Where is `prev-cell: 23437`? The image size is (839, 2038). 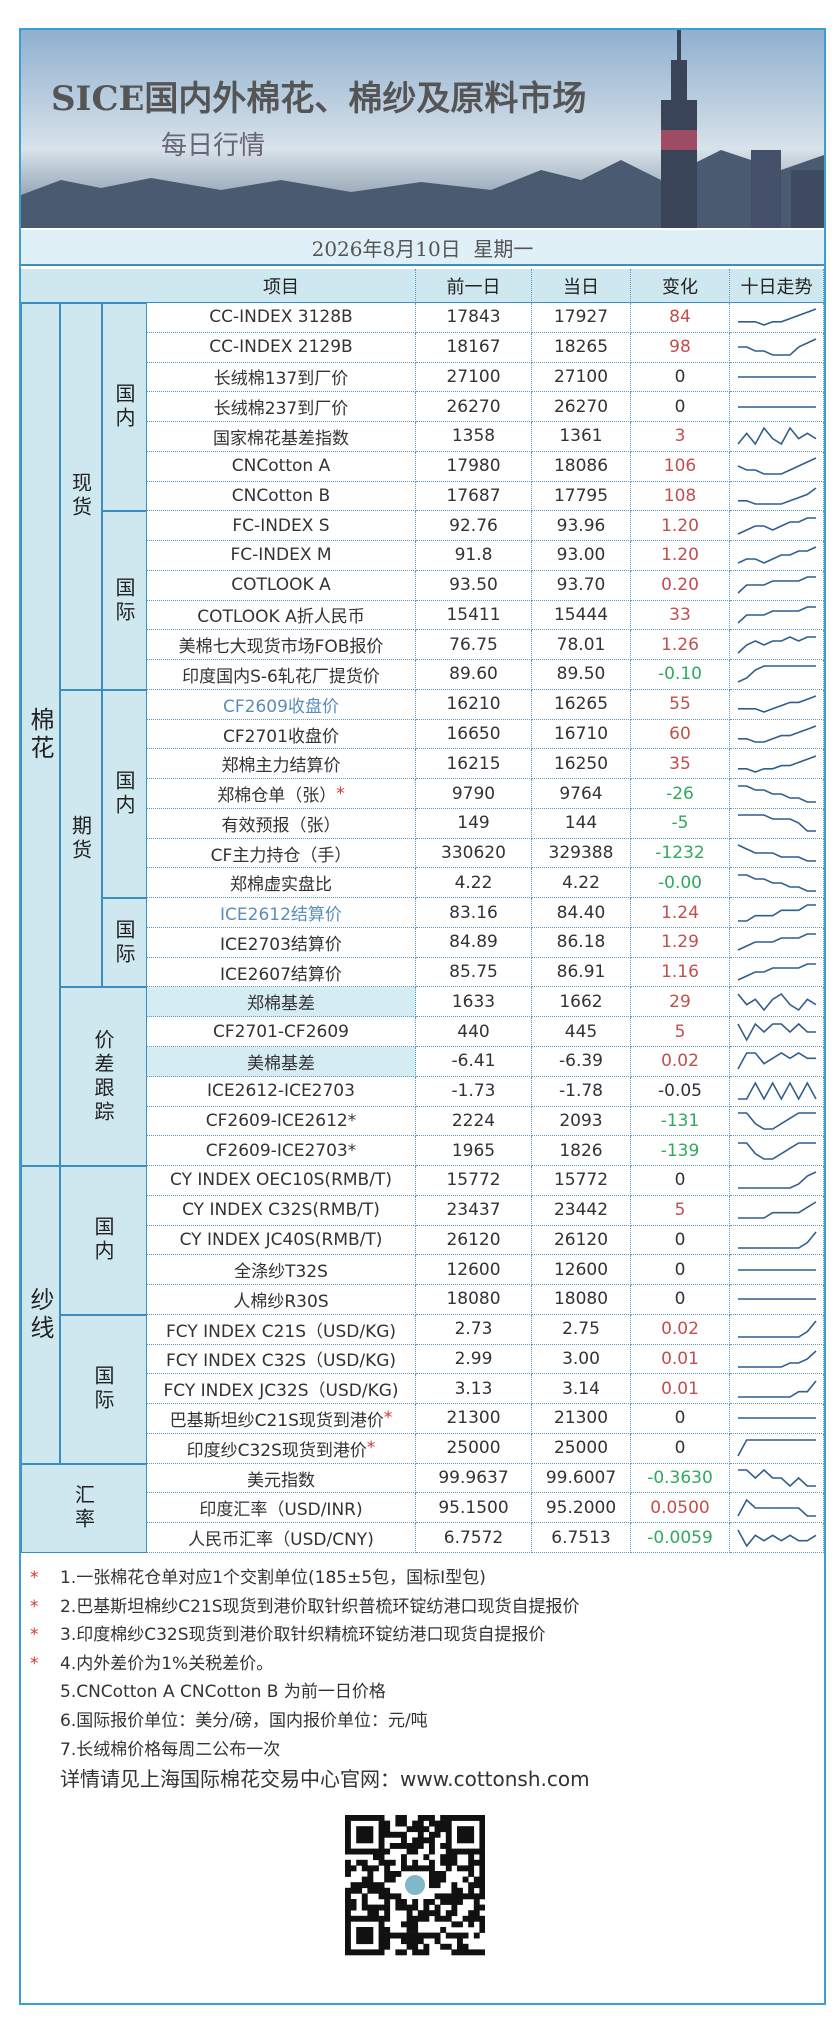
prev-cell: 23437 is located at coordinates (474, 1210).